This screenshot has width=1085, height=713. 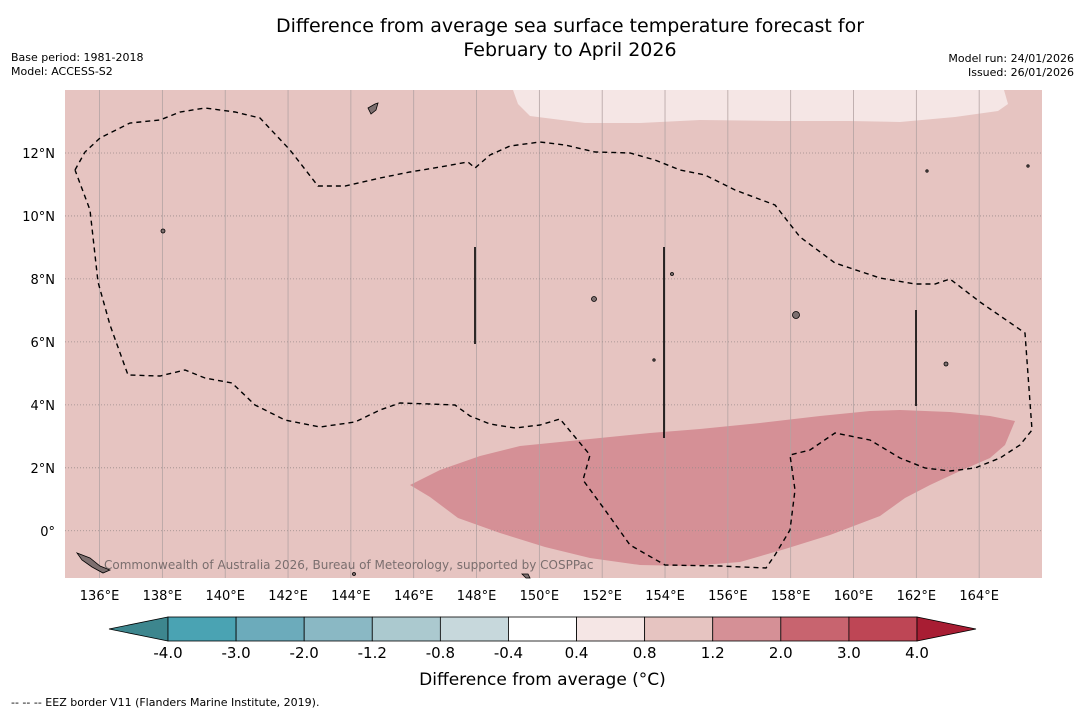 I want to click on lon-label: 140°E, so click(x=225, y=596).